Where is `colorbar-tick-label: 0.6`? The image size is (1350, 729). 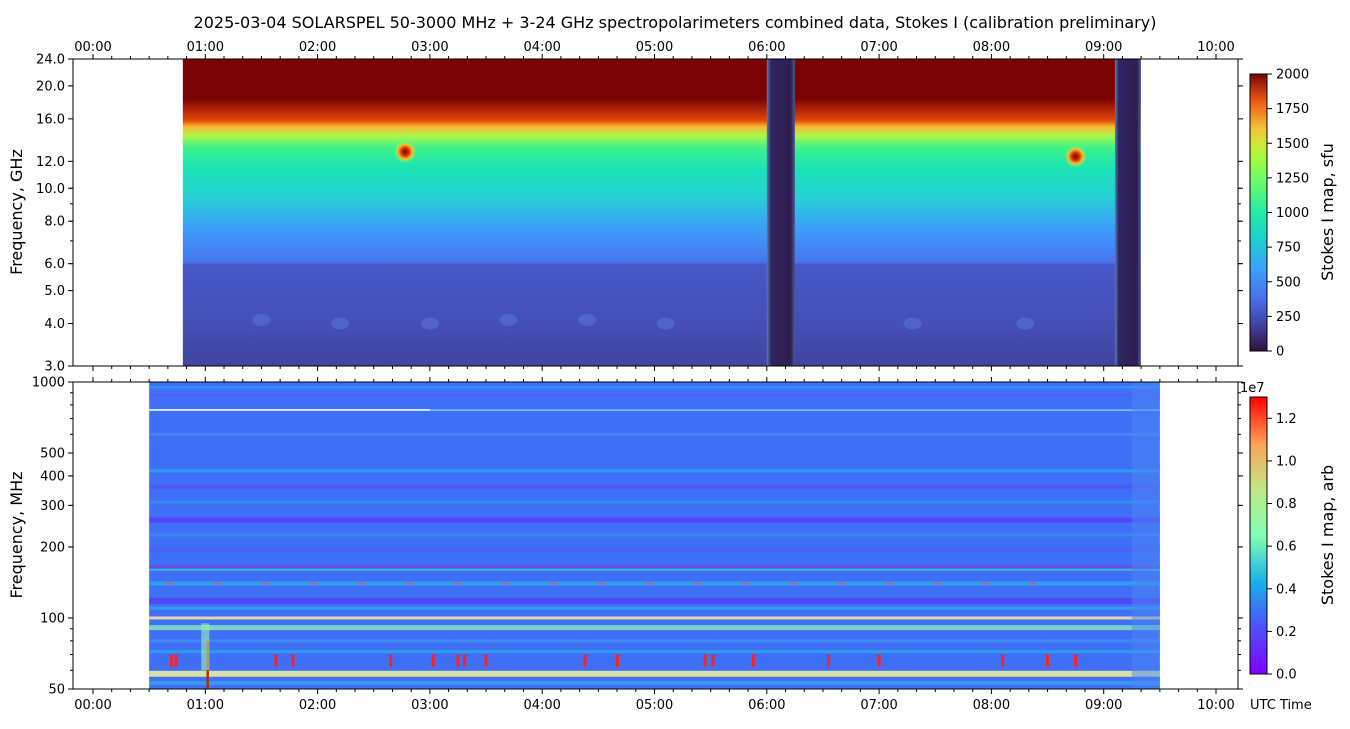 colorbar-tick-label: 0.6 is located at coordinates (1286, 547).